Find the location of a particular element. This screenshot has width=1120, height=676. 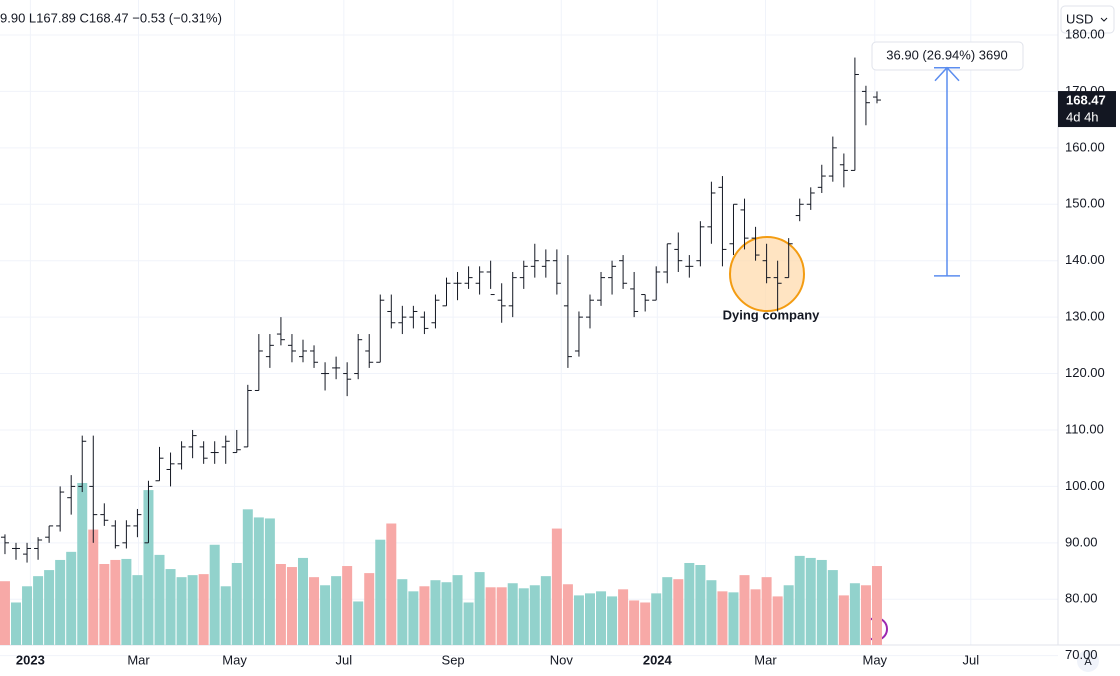

y-tick-label: 130.00 is located at coordinates (1085, 316).